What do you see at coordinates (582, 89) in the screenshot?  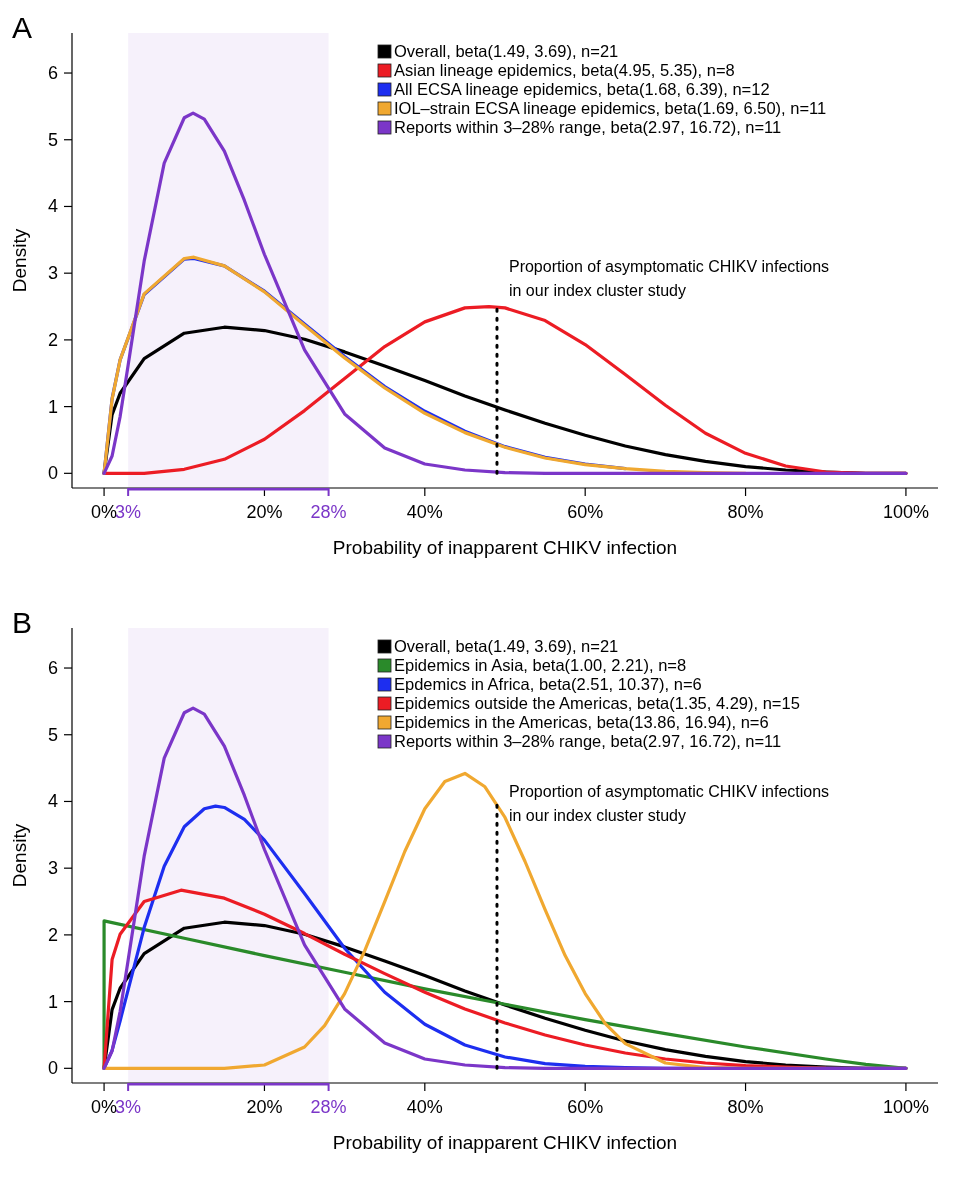 I see `legend-label: All ECSA lineage epidemics, beta(1.68, 6.39), n=12` at bounding box center [582, 89].